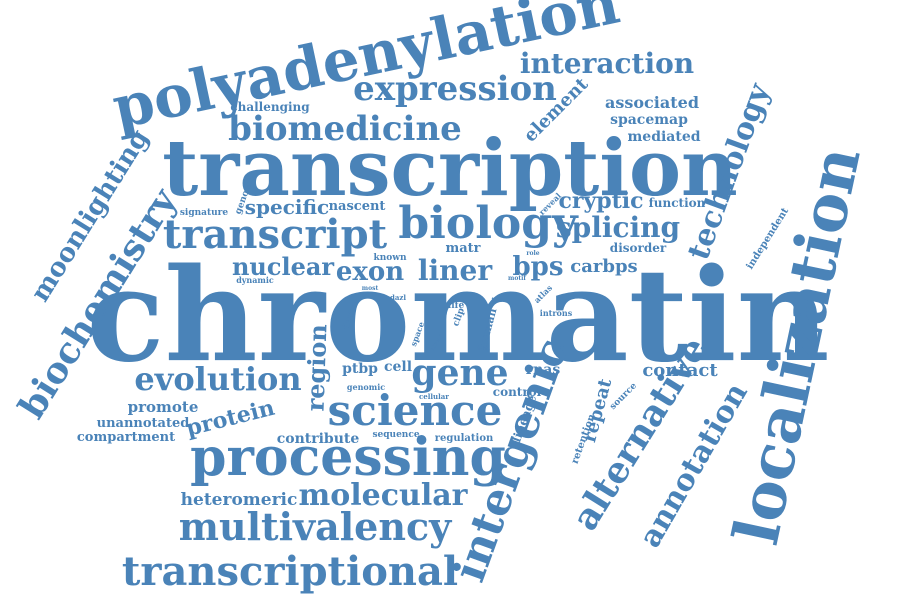  Describe the element at coordinates (126, 437) in the screenshot. I see `word-compartment: compartment` at that location.